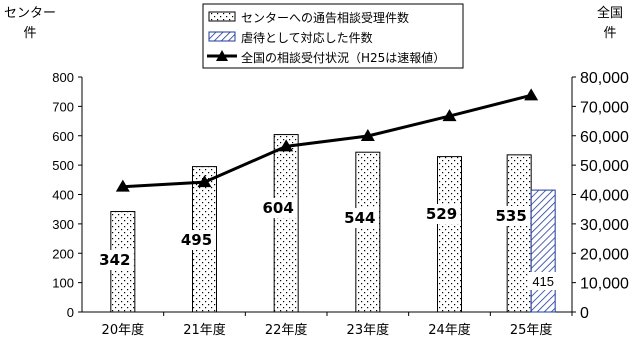 The image size is (638, 343). I want to click on right-axis-title-line2: 件, so click(610, 33).